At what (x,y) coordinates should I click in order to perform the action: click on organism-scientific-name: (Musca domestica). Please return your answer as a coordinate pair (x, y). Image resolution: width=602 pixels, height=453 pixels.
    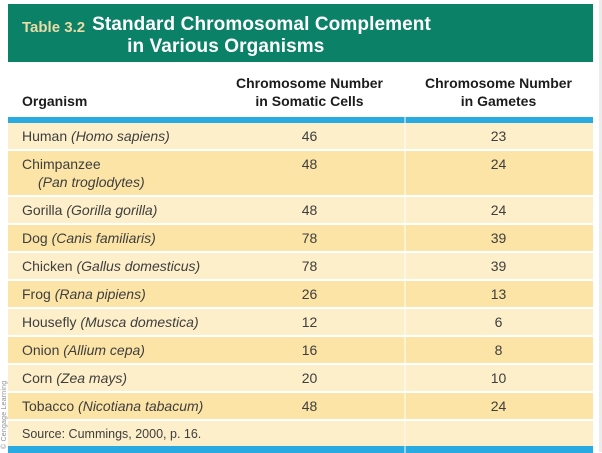
    Looking at the image, I should click on (139, 322).